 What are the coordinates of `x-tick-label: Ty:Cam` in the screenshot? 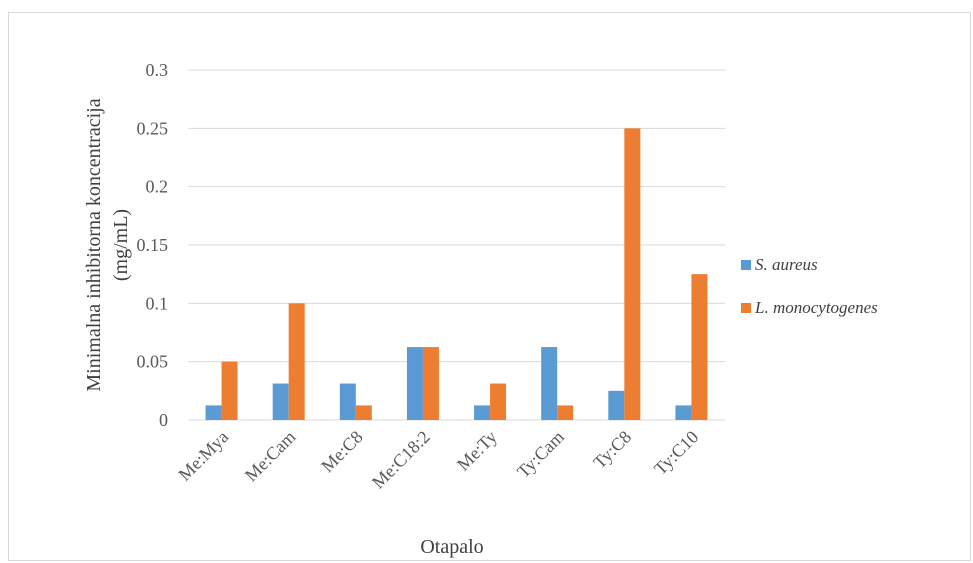 It's located at (540, 454).